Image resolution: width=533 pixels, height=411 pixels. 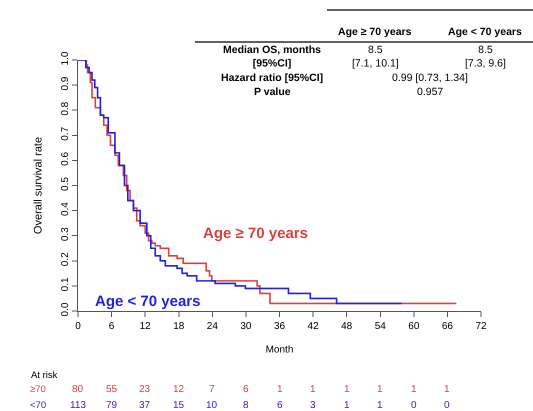 What do you see at coordinates (179, 389) in the screenshot?
I see `text: 12` at bounding box center [179, 389].